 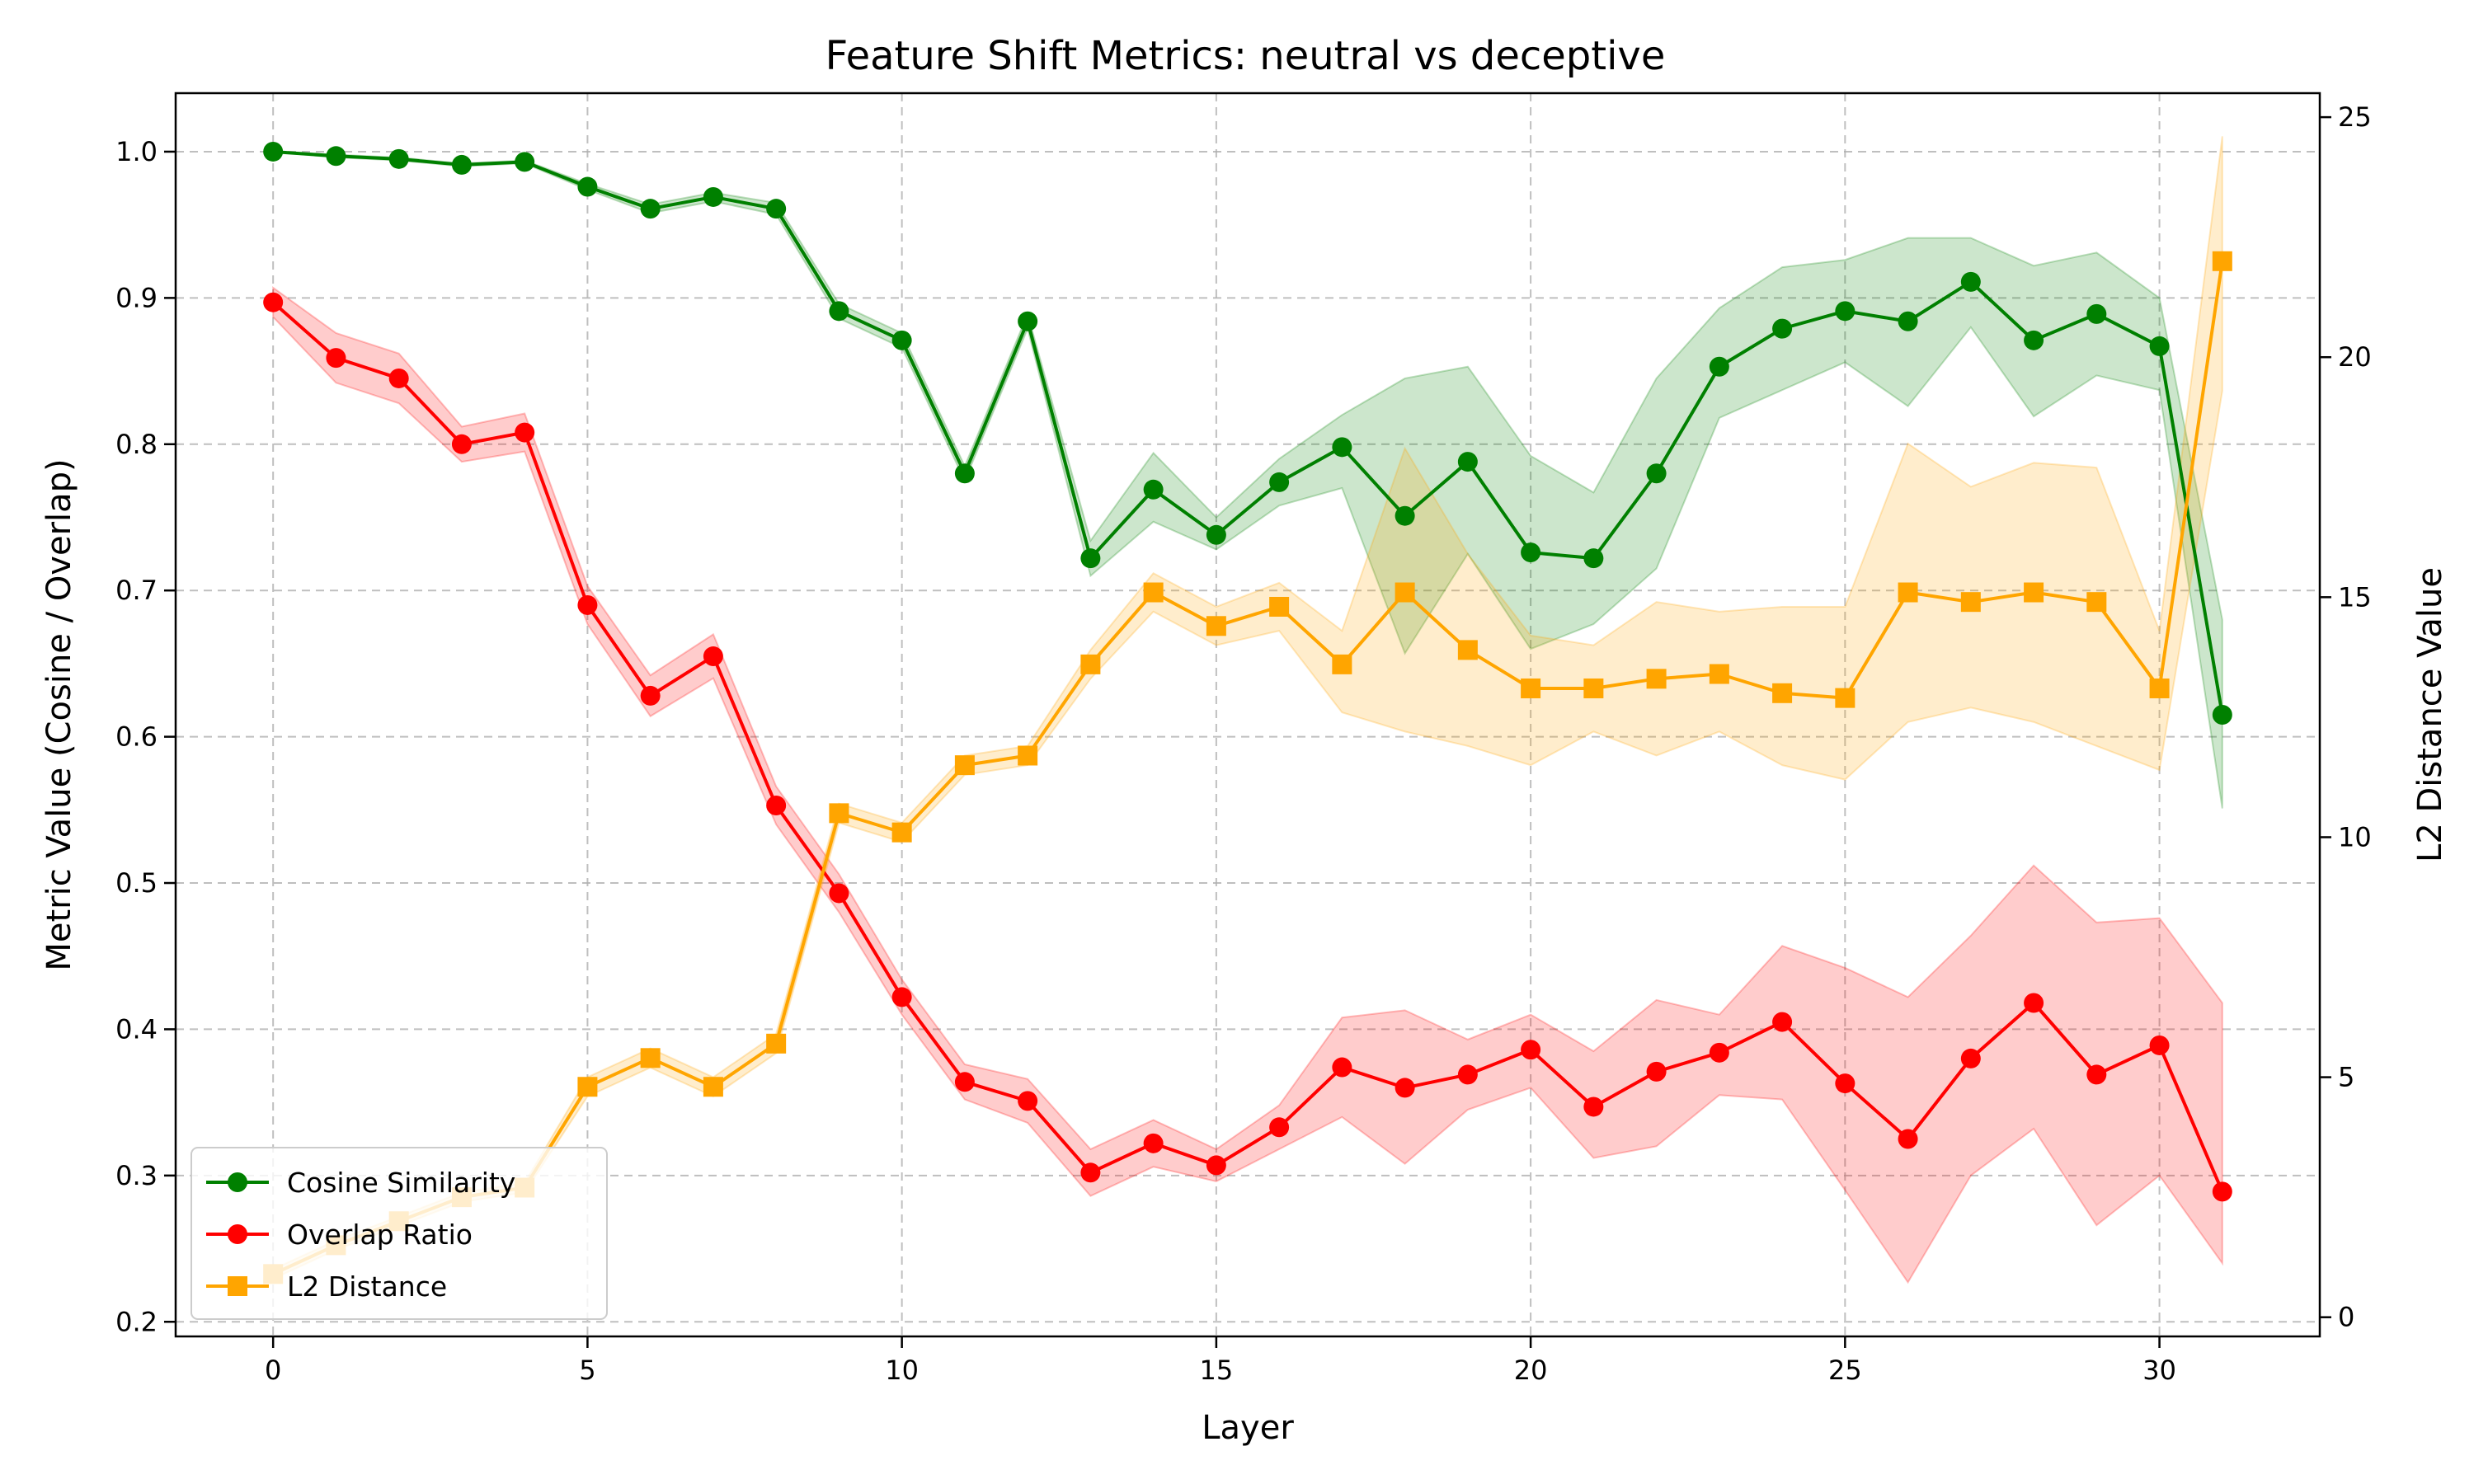 I want to click on y2-tick-label: 25, so click(x=2355, y=117).